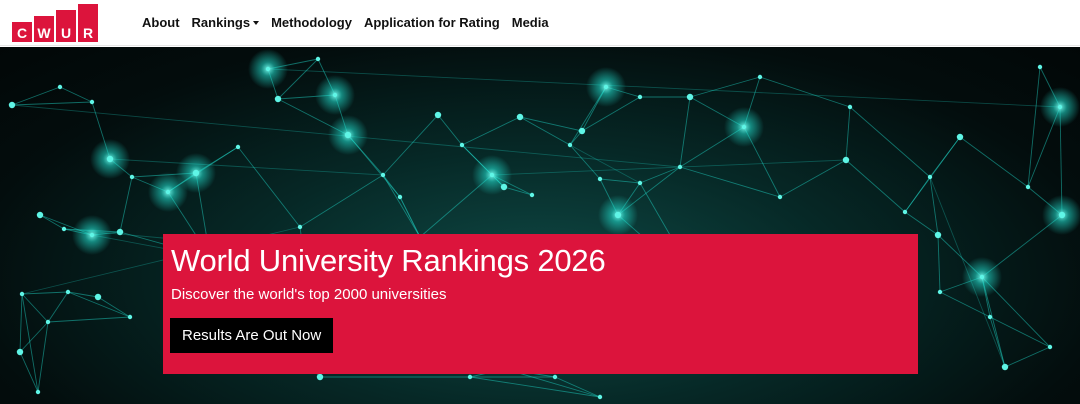 Image resolution: width=1080 pixels, height=404 pixels. I want to click on nav-media-label: Media, so click(530, 22).